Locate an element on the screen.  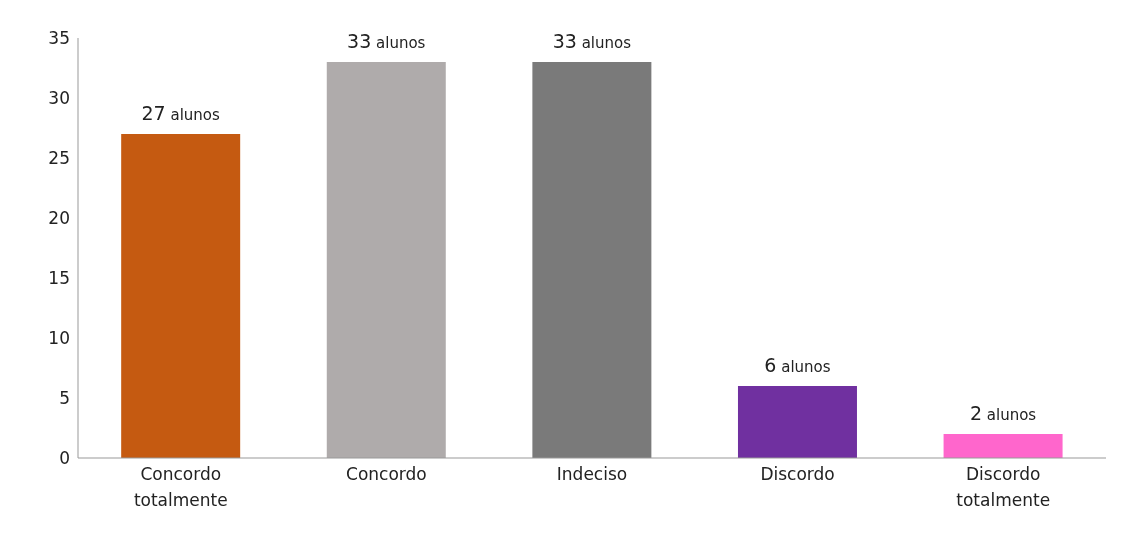
y-tick-label: 35 is located at coordinates (59, 38).